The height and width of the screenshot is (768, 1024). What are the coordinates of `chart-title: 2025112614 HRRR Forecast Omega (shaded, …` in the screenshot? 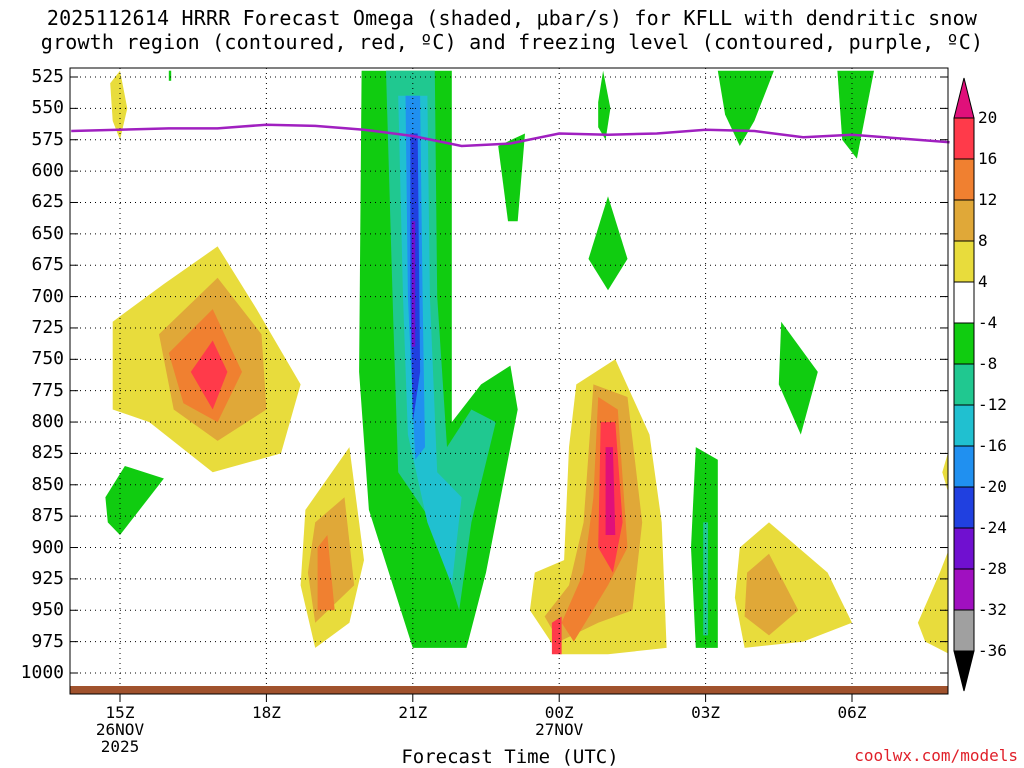 It's located at (512, 30).